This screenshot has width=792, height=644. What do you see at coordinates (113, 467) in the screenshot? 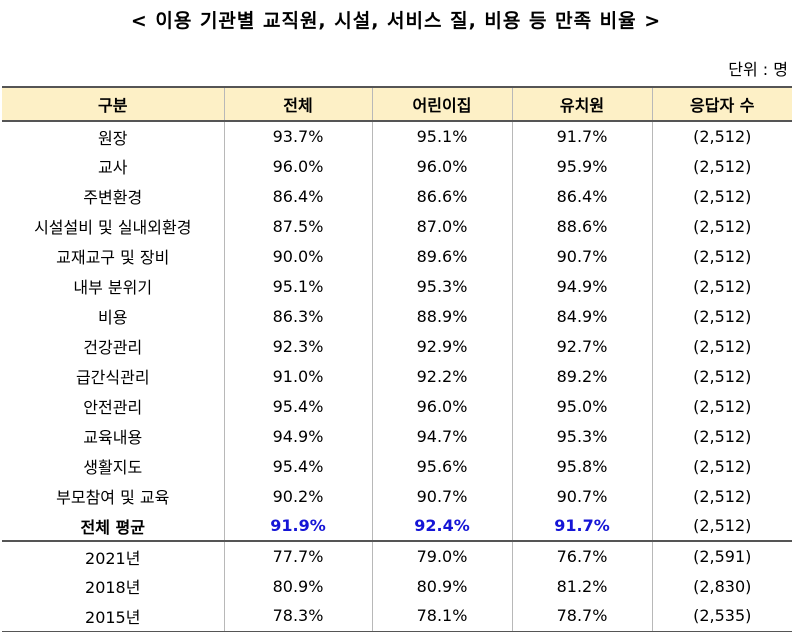
I see `row-label: 생활지도` at bounding box center [113, 467].